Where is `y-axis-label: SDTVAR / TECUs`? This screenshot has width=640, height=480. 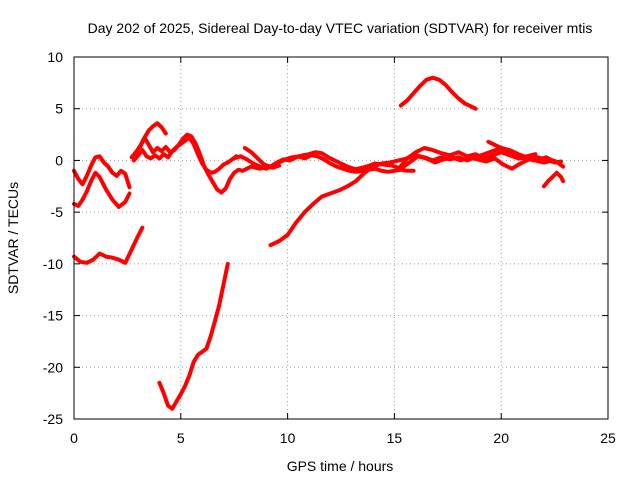
y-axis-label: SDTVAR / TECUs is located at coordinates (13, 238).